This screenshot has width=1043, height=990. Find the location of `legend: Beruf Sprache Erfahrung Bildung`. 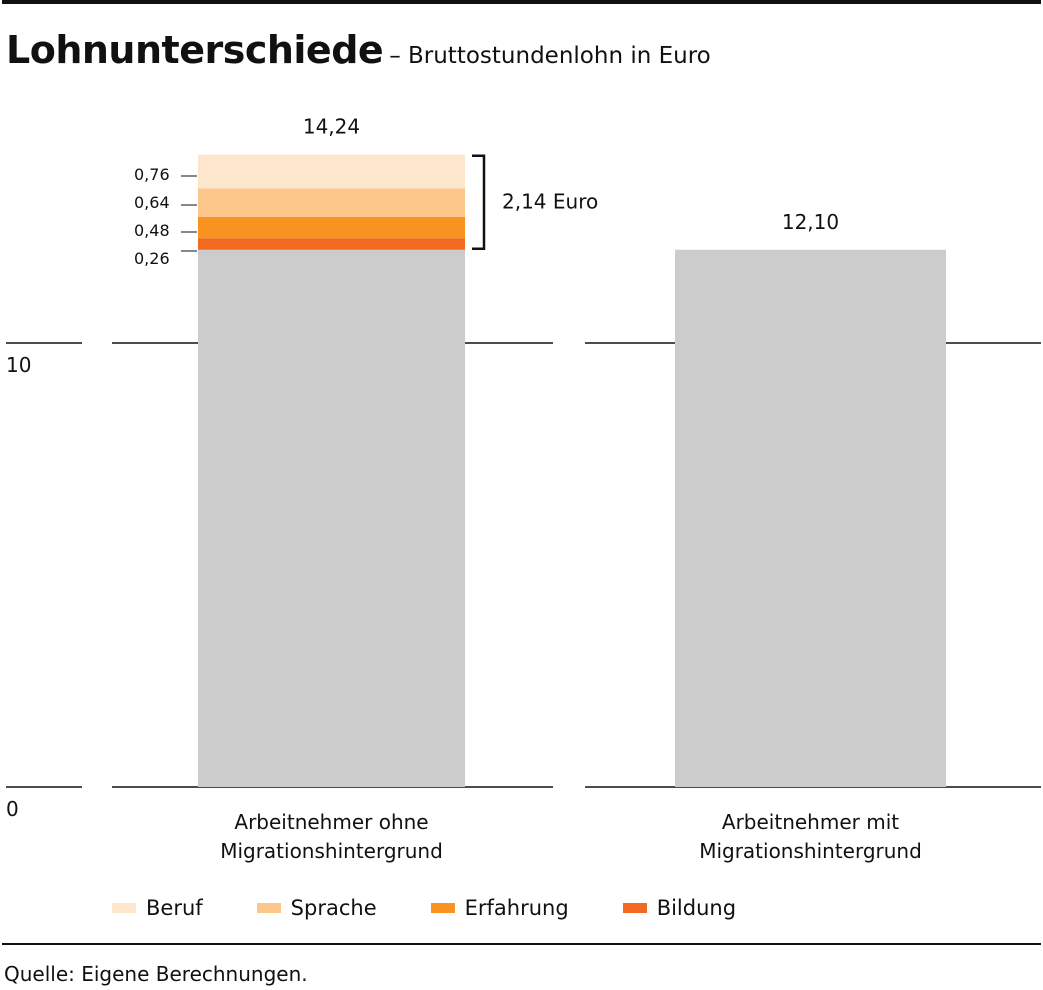

legend: Beruf Sprache Erfahrung Bildung is located at coordinates (451, 908).